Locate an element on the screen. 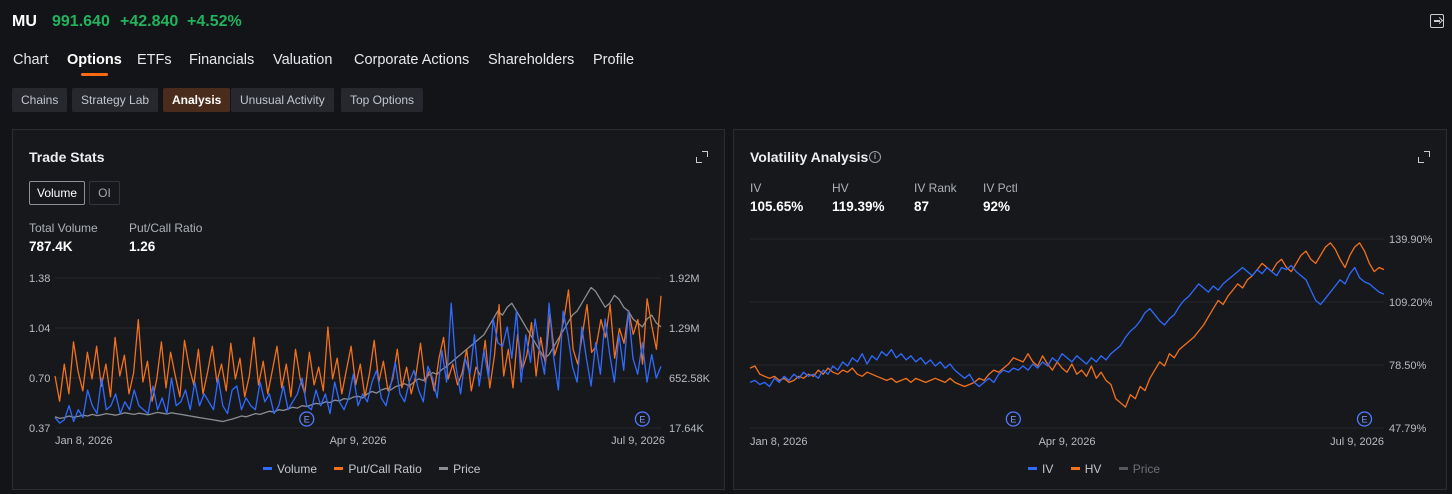 The height and width of the screenshot is (494, 1452). put-call-ratio-label: Put/Call Ratio is located at coordinates (166, 228).